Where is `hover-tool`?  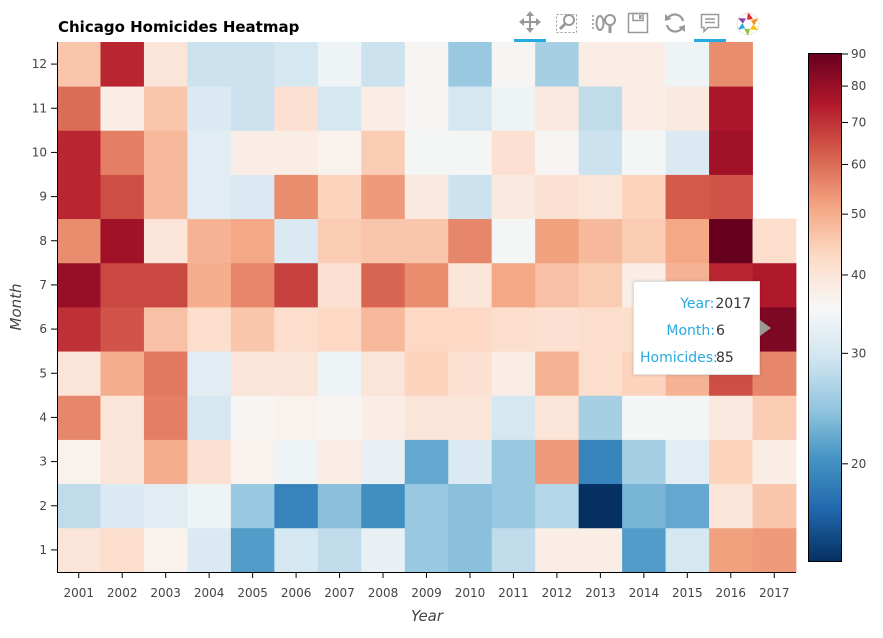
hover-tool is located at coordinates (710, 25).